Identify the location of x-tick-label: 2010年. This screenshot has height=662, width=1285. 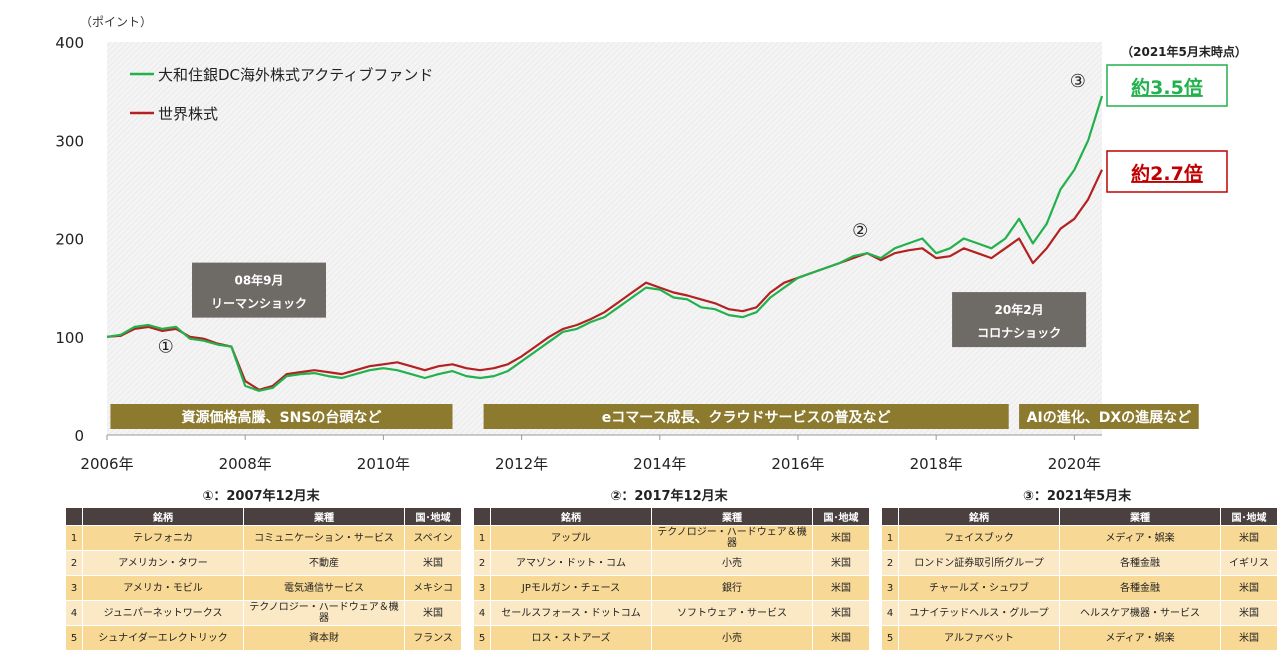
(383, 464).